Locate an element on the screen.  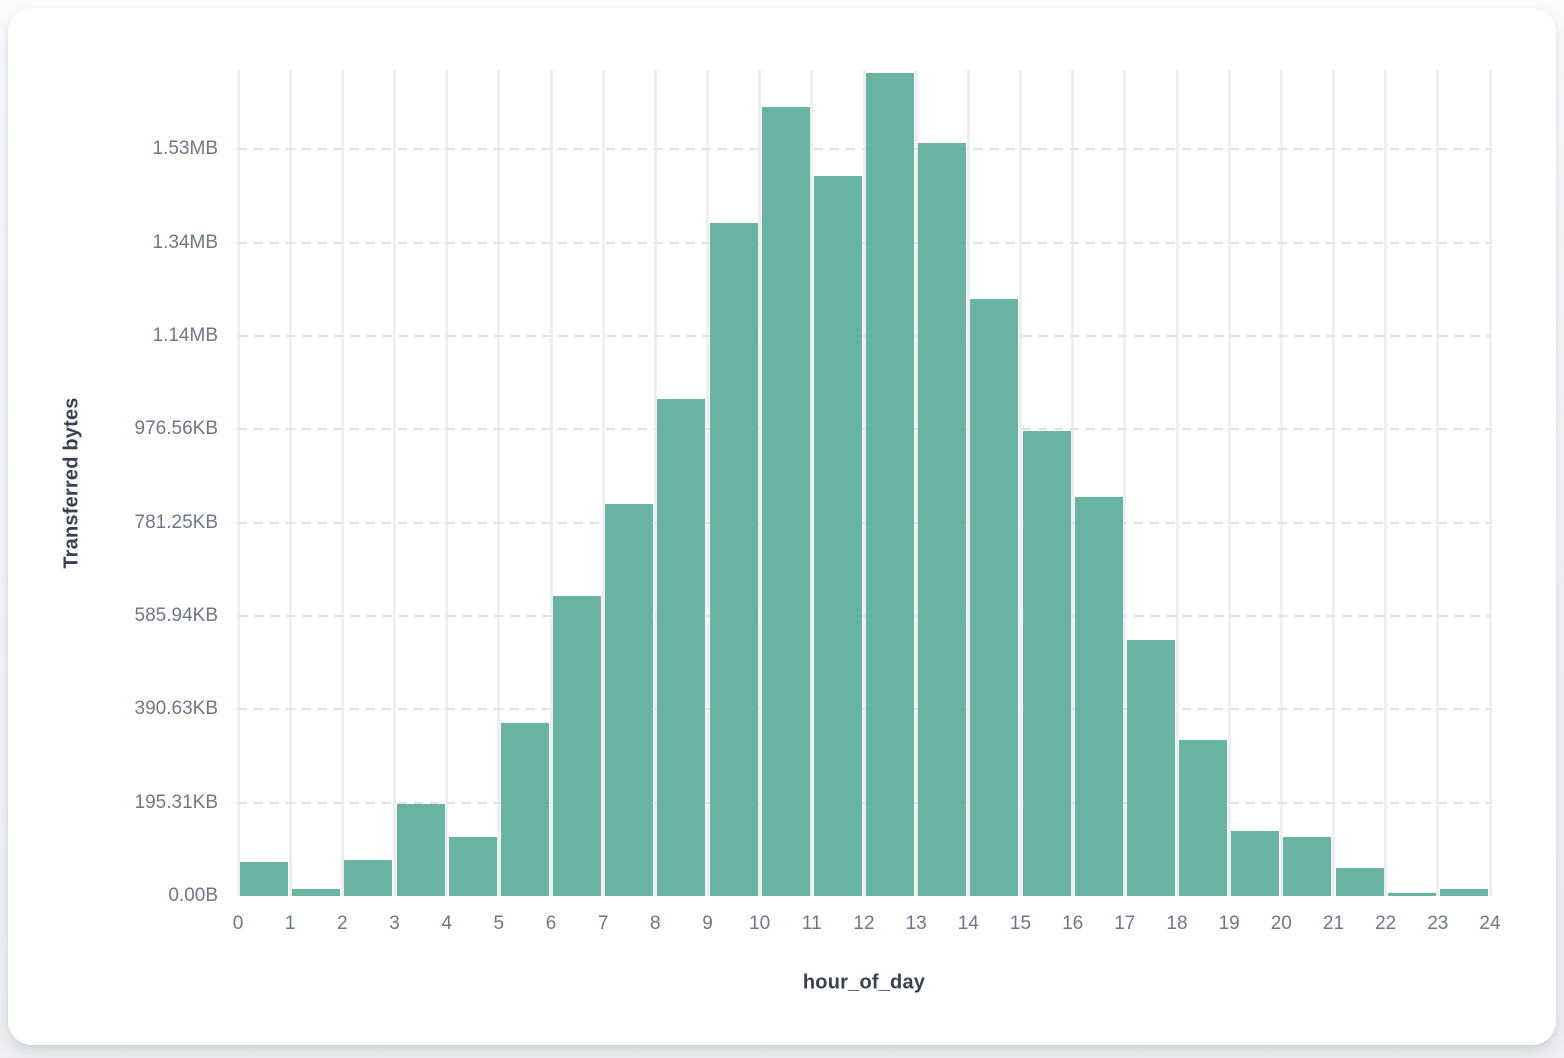
x-axis-tick-label: 5 is located at coordinates (499, 923).